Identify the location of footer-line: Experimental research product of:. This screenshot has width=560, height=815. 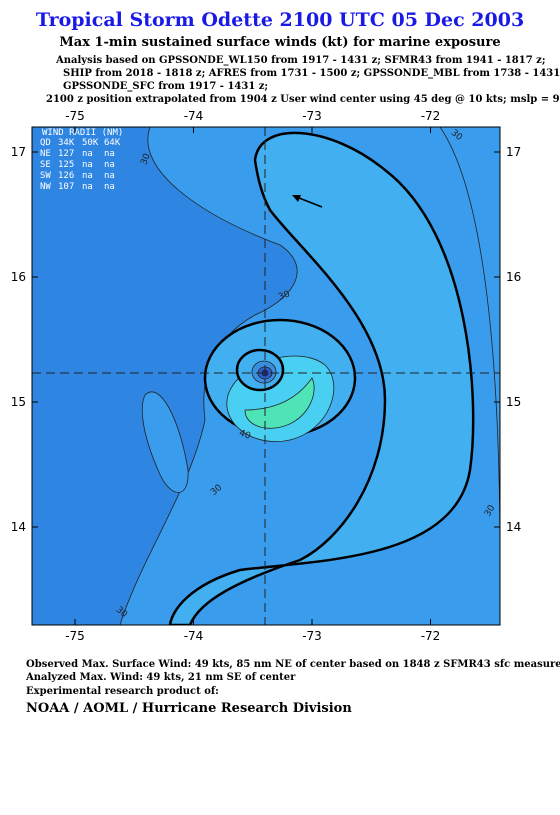
(122, 691).